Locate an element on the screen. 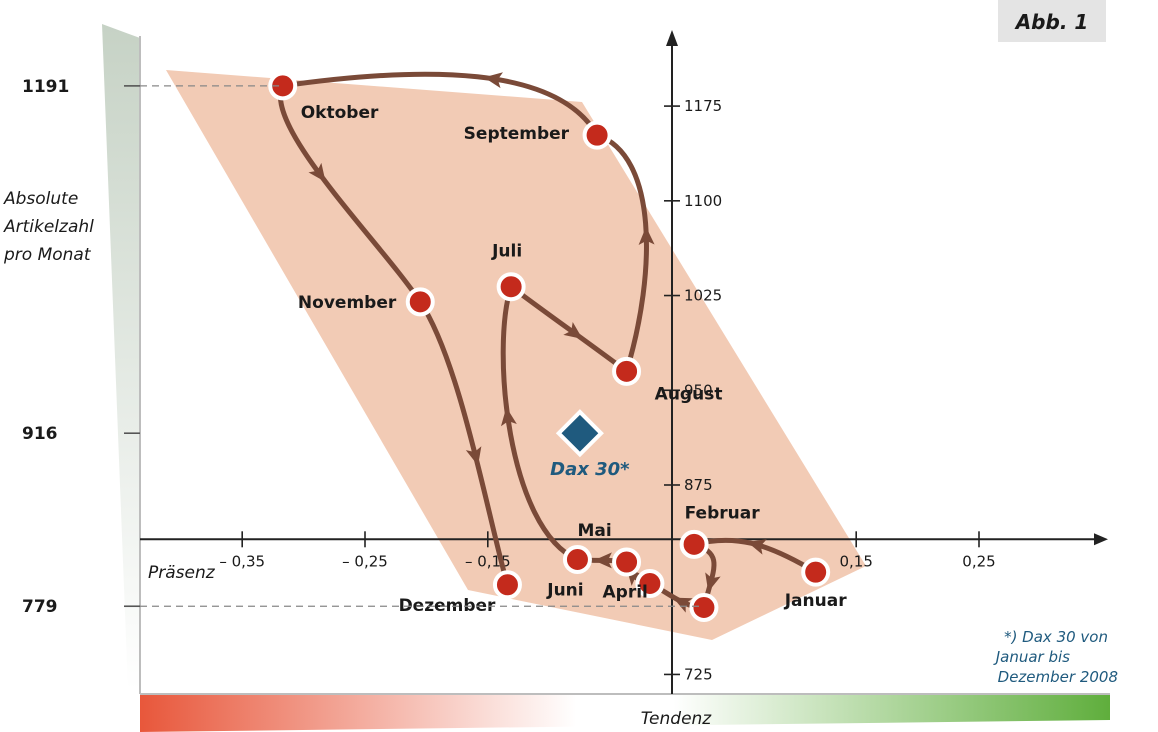 The width and height of the screenshot is (1158, 732). month-label-juni: Juni is located at coordinates (564, 591).